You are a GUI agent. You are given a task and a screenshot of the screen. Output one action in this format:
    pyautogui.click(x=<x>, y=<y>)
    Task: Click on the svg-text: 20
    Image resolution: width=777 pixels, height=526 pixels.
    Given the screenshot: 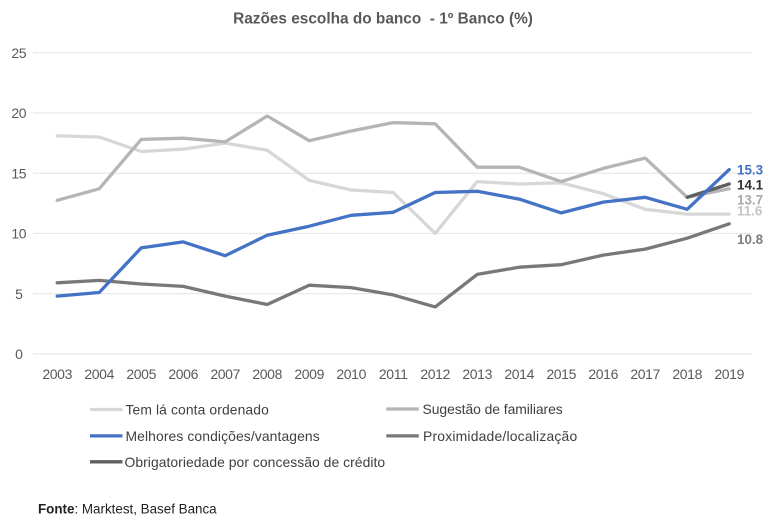 What is the action you would take?
    pyautogui.click(x=18, y=113)
    